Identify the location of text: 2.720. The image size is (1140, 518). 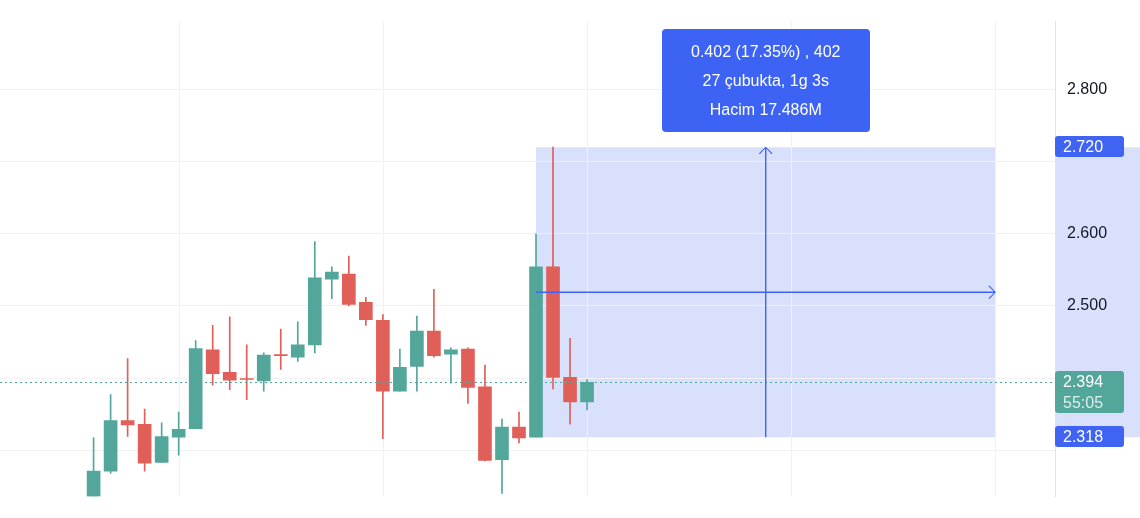
(1084, 147).